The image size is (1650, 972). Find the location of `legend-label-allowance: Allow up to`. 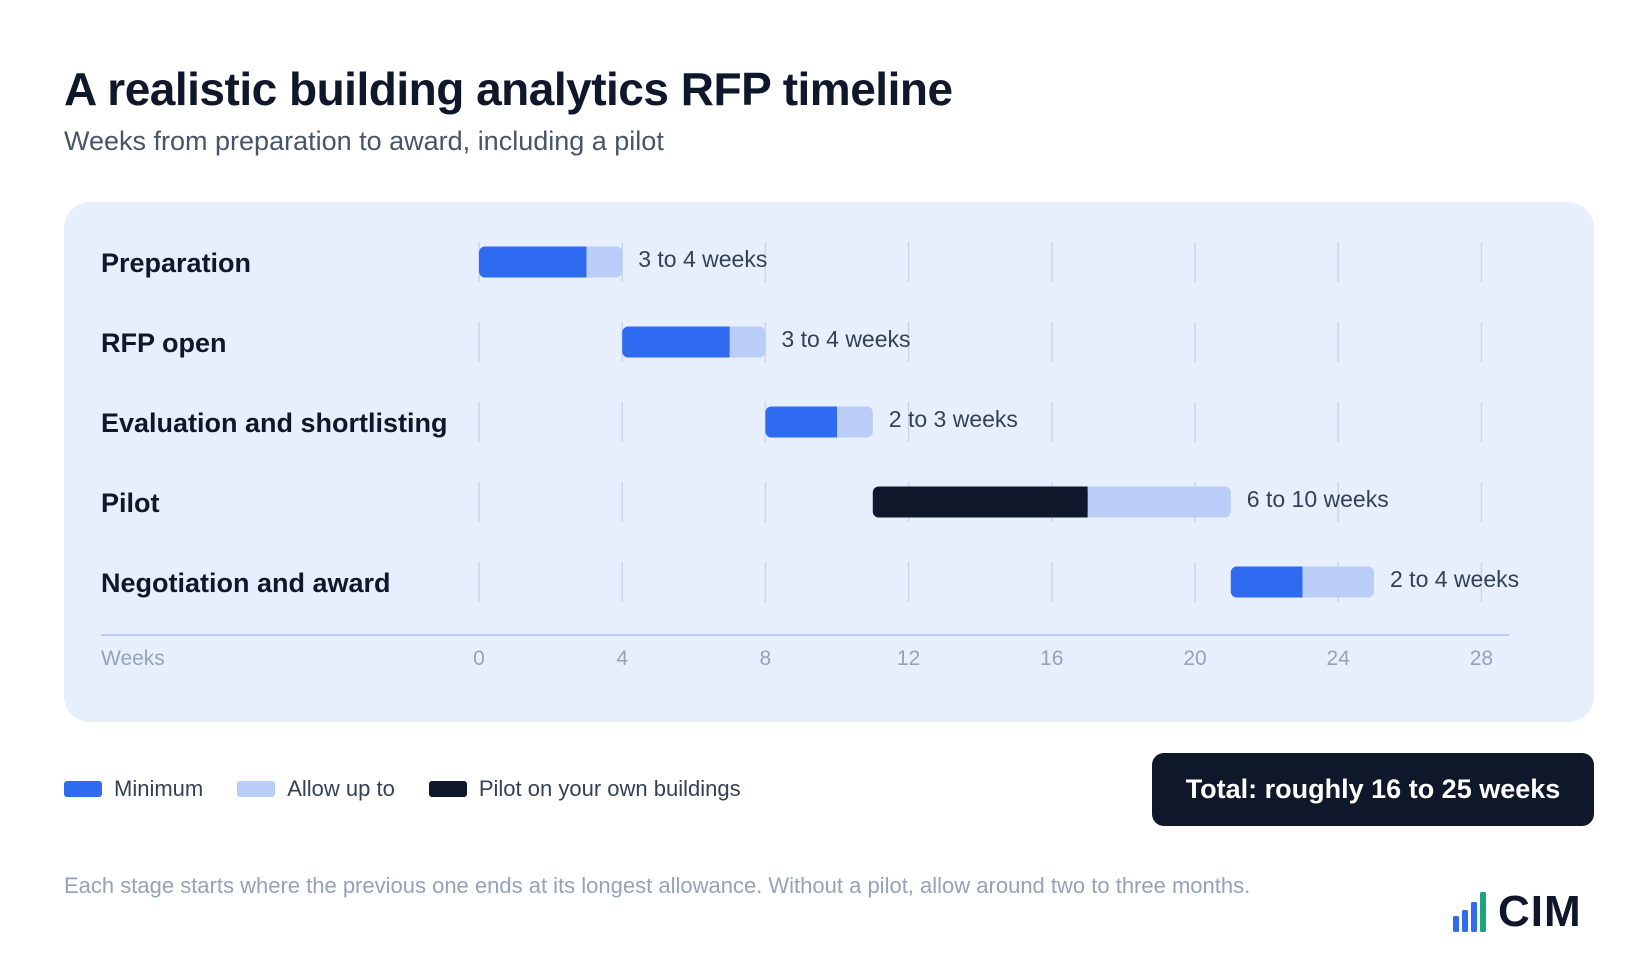

legend-label-allowance: Allow up to is located at coordinates (341, 788).